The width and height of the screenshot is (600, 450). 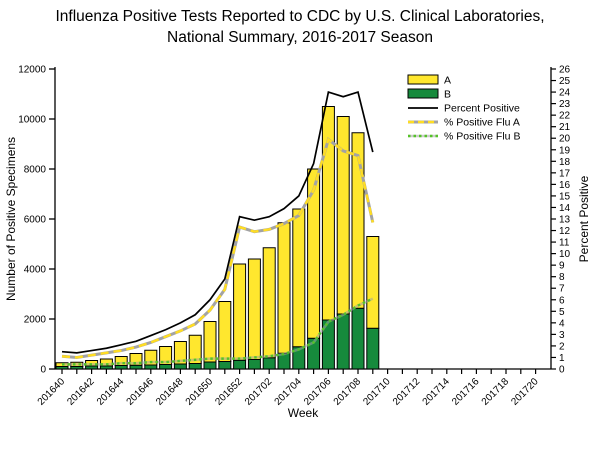 I want to click on right-tick-label: 12, so click(x=565, y=231).